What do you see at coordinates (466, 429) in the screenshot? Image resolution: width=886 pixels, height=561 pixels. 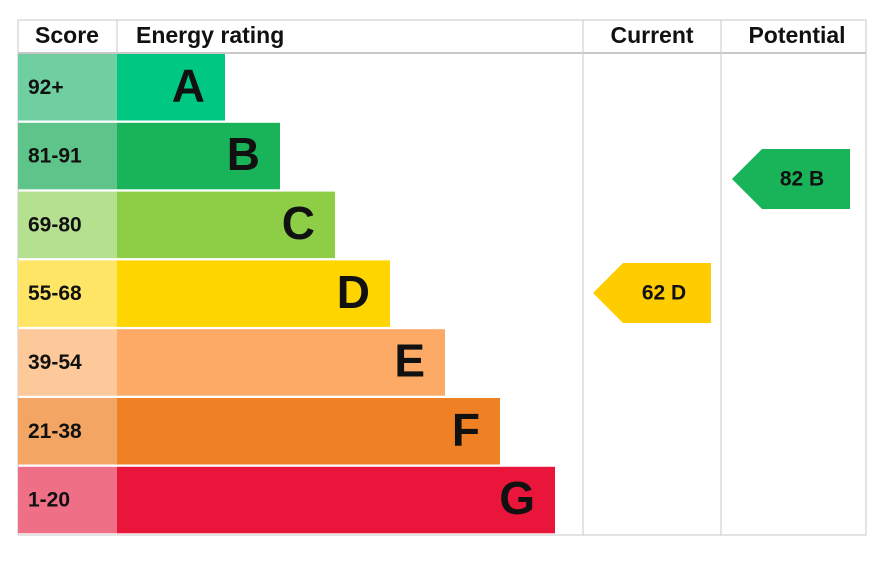 I see `band-letter: F` at bounding box center [466, 429].